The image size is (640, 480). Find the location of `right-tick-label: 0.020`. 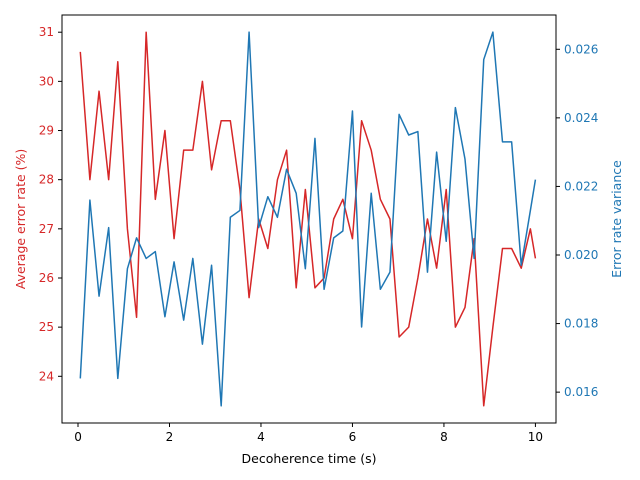

right-tick-label: 0.020 is located at coordinates (581, 255).